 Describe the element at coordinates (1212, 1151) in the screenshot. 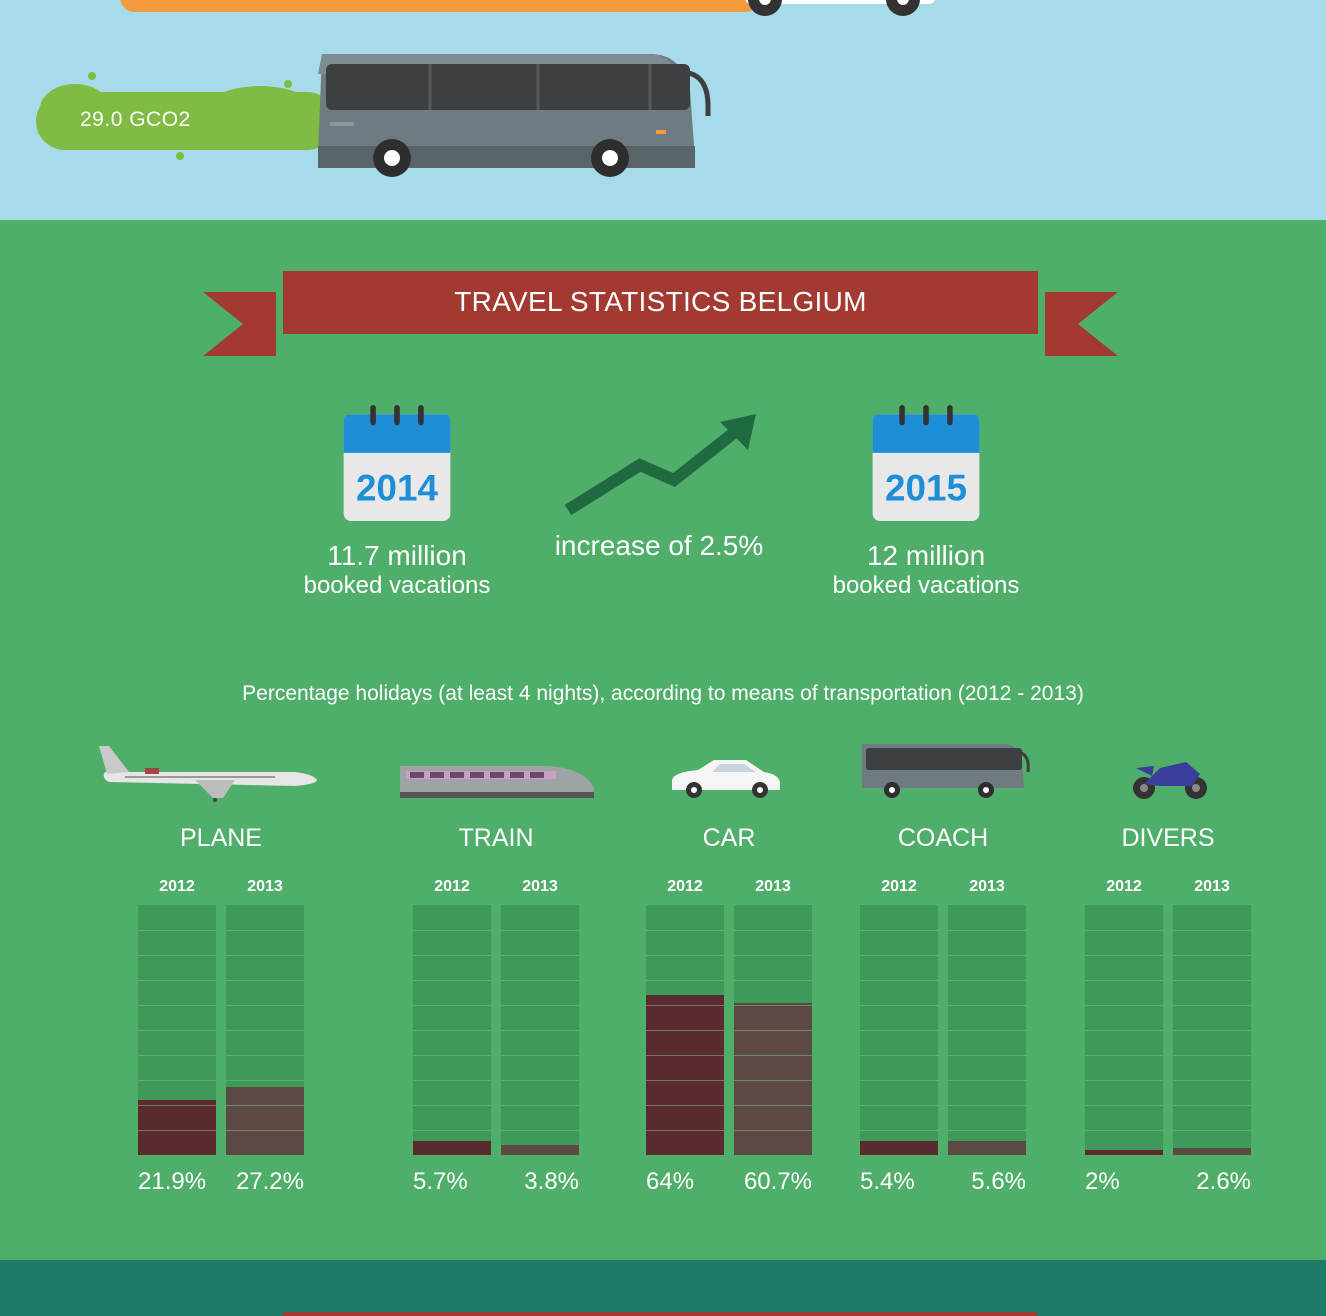

I see `bar-divers-2013` at that location.